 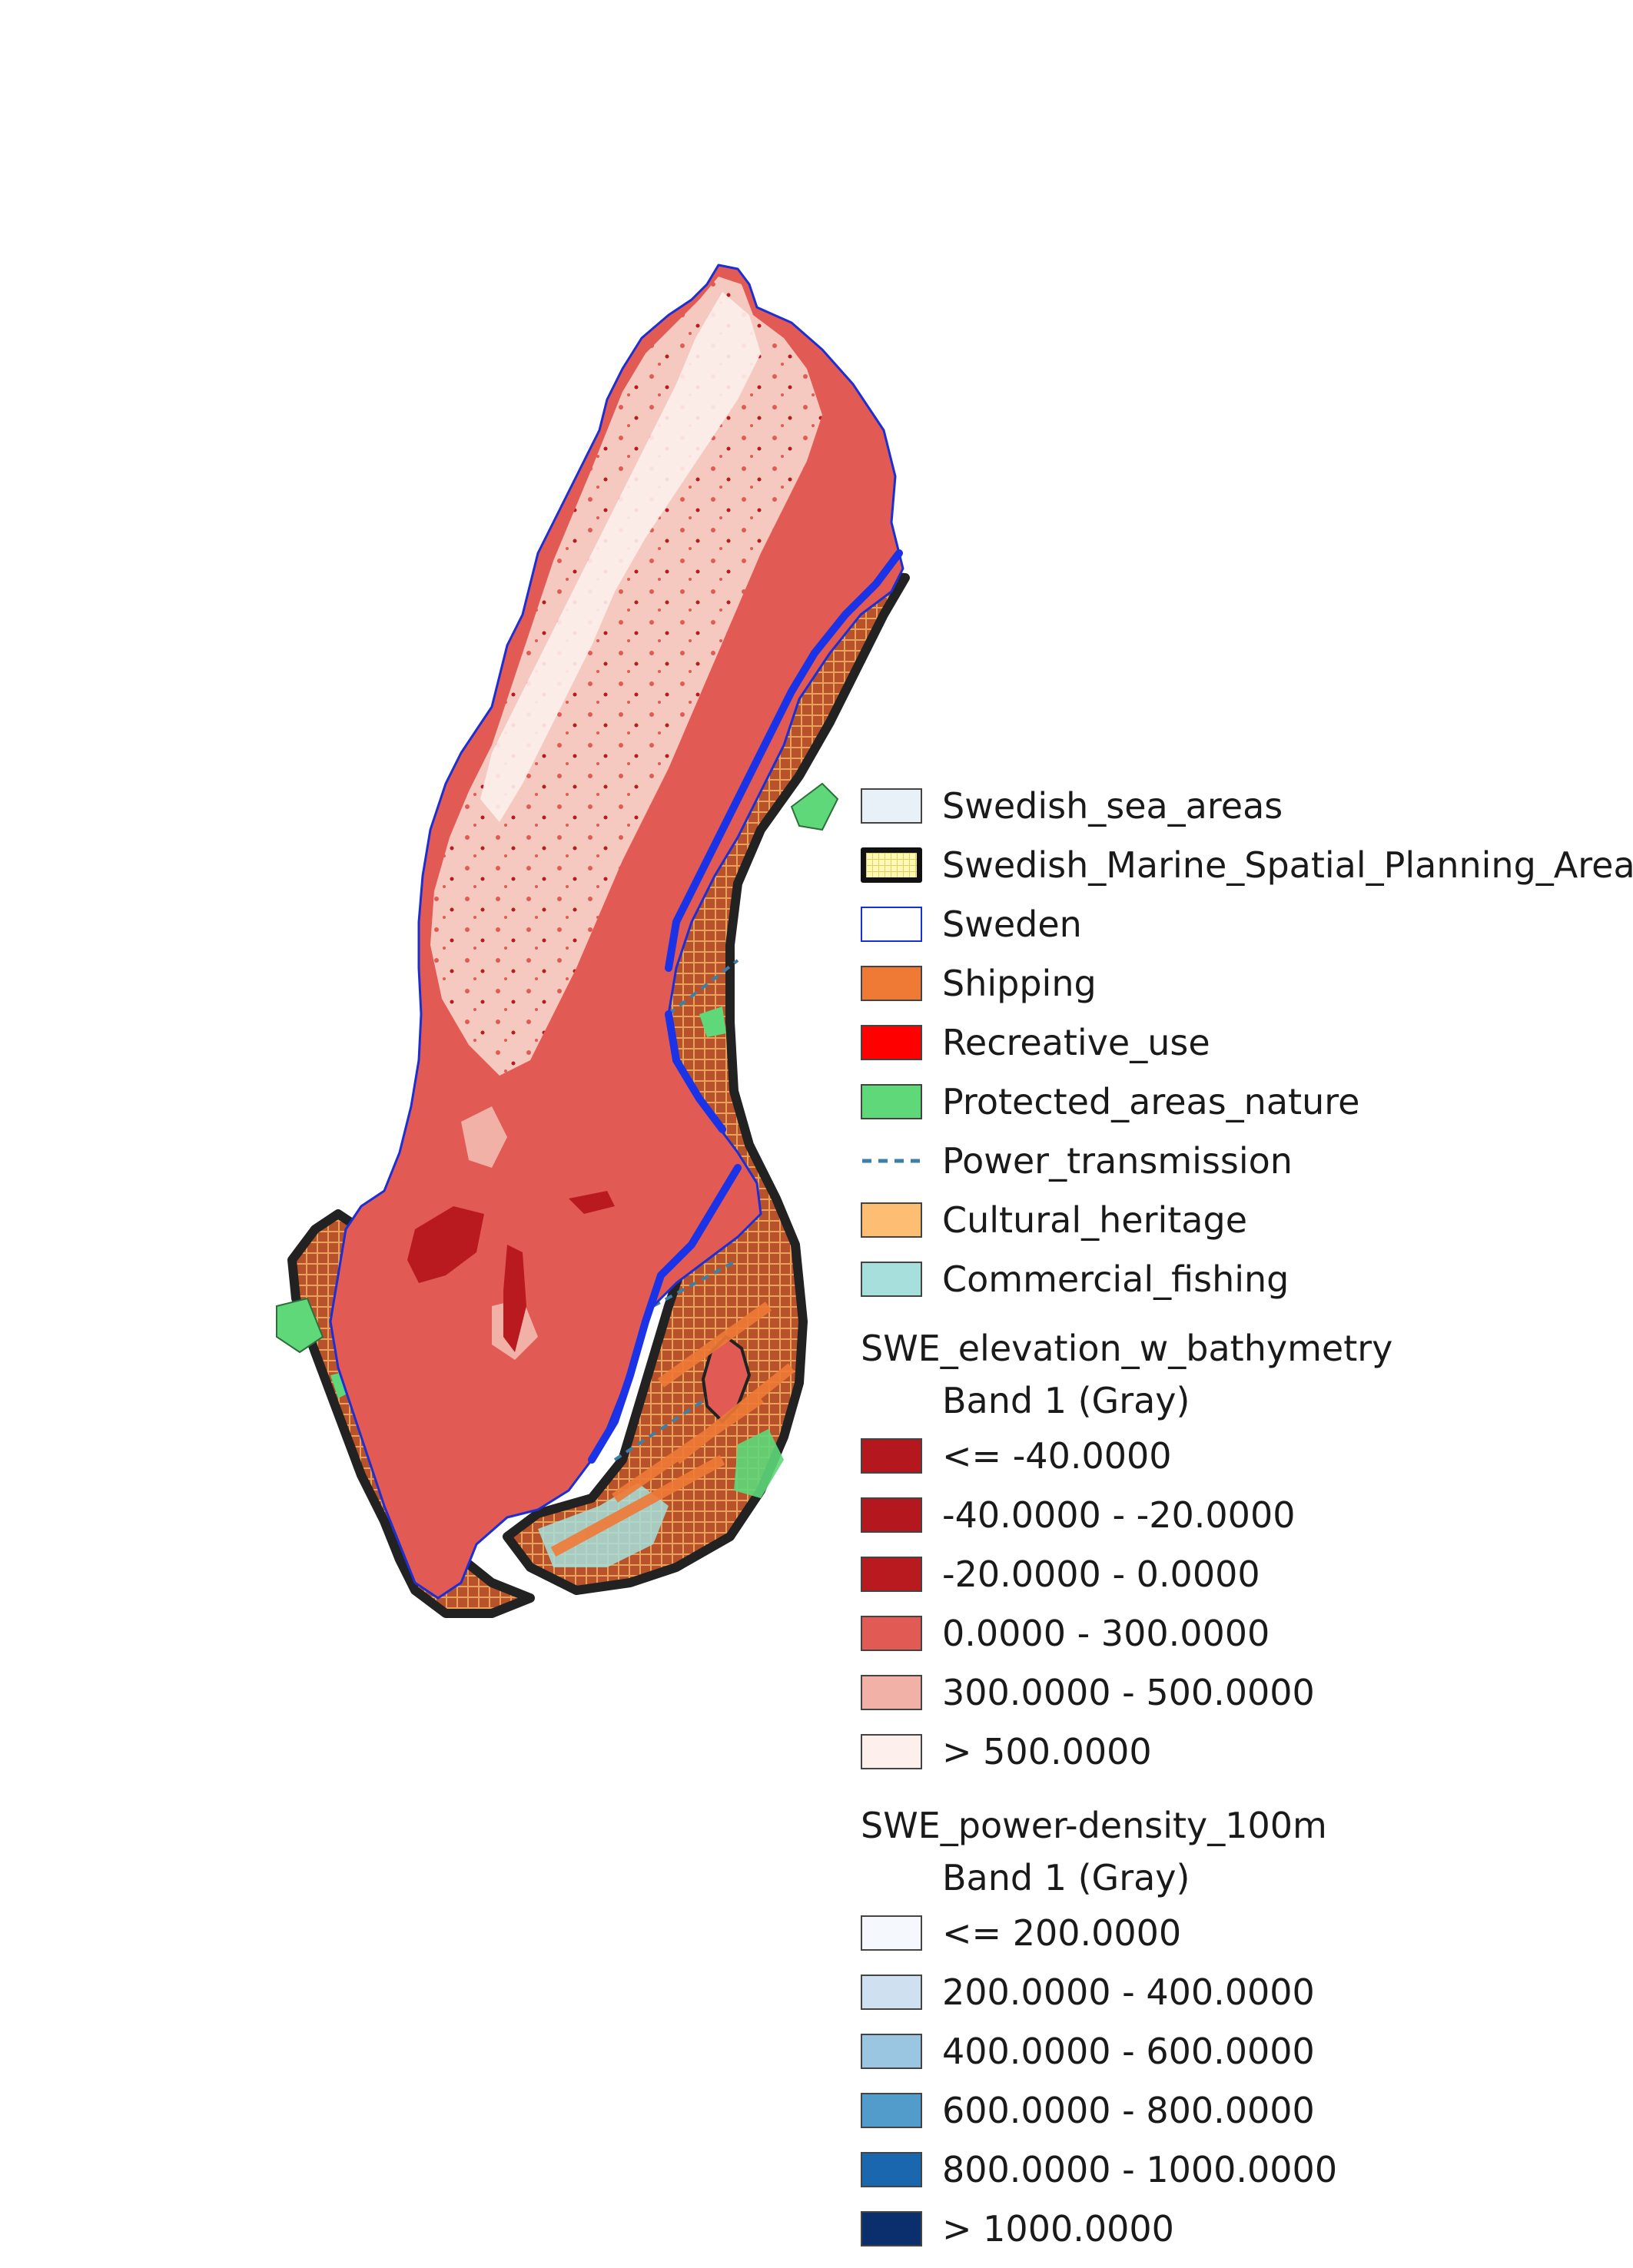 I want to click on legend-label-elevation-class-1: -40.0000 - -20.0000, so click(x=1118, y=1515).